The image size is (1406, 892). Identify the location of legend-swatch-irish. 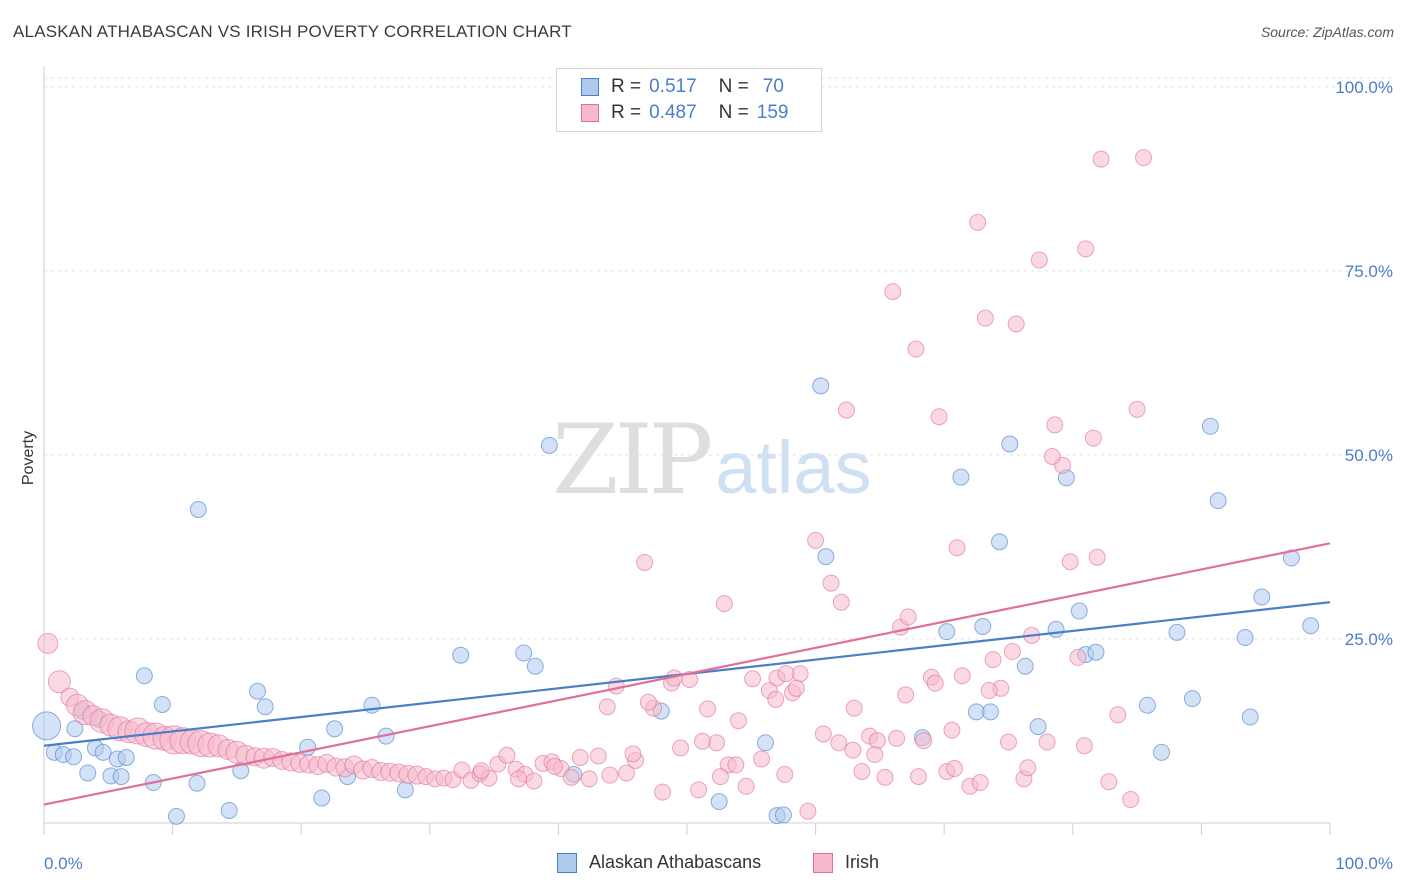
(590, 113).